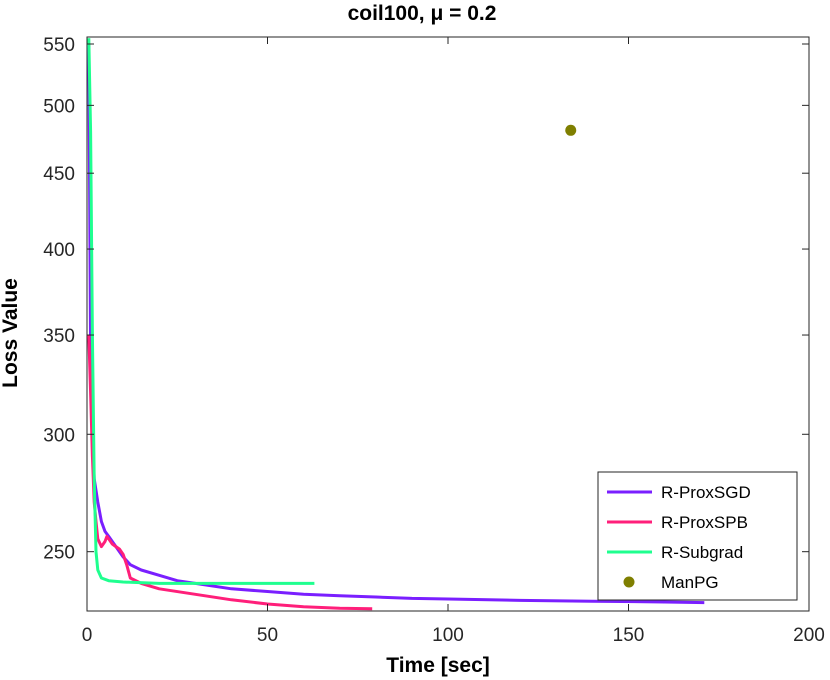  I want to click on y-tick-label: 500, so click(59, 106).